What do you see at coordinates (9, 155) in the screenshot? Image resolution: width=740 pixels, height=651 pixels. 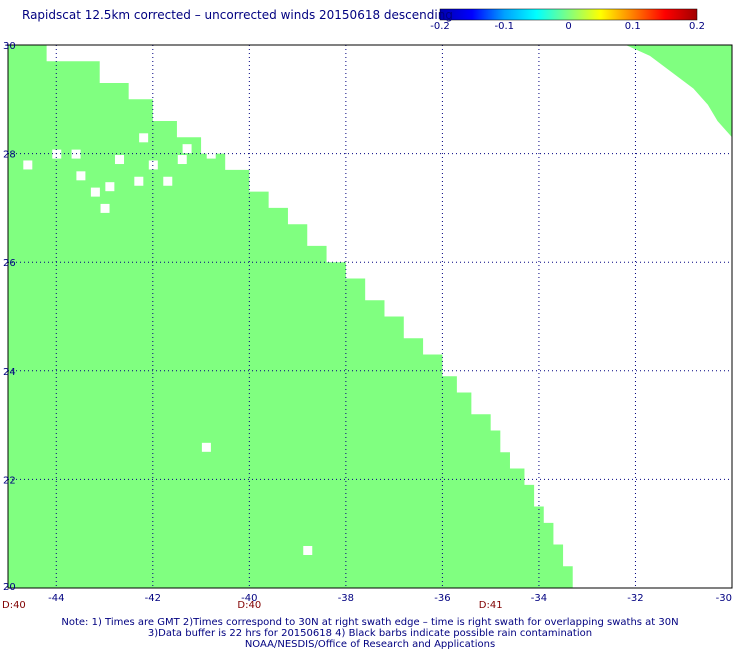 I see `y-tick-label: 28` at bounding box center [9, 155].